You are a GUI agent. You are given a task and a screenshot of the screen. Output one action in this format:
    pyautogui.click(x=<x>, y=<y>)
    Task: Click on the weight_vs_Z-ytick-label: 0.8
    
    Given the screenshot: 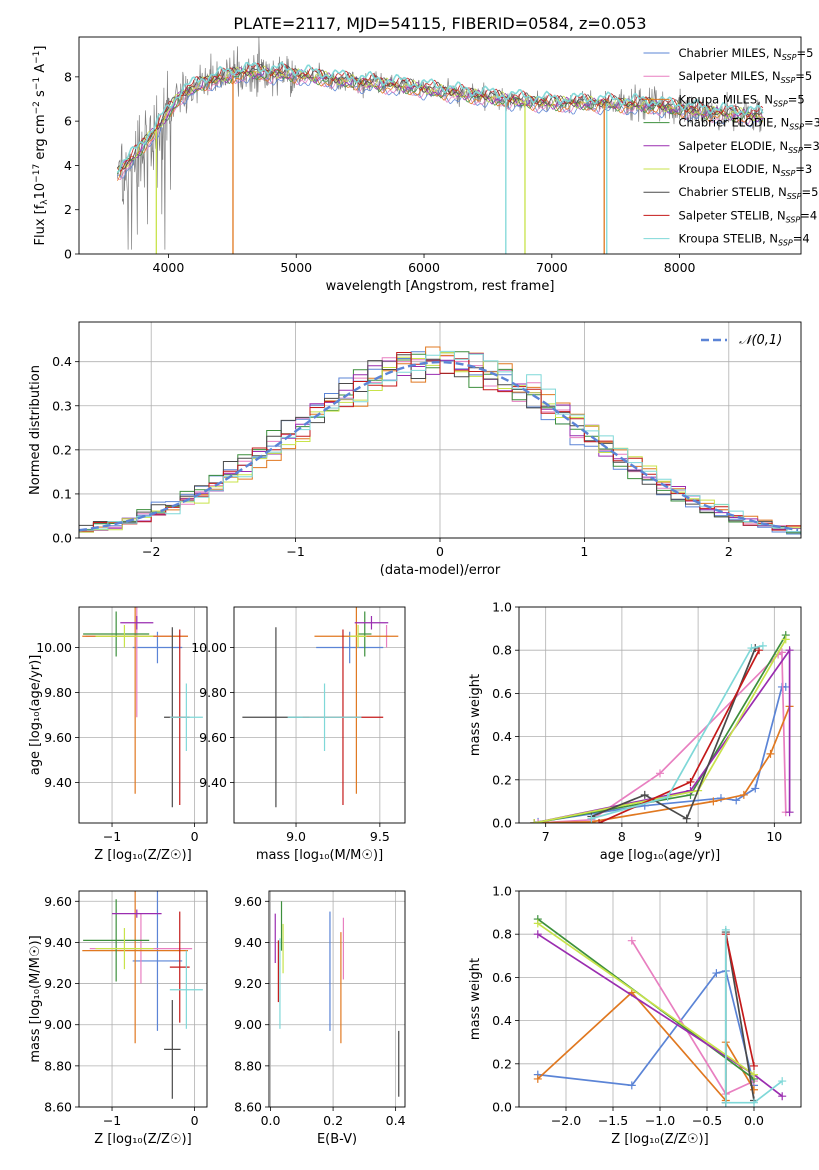 What is the action you would take?
    pyautogui.click(x=502, y=934)
    